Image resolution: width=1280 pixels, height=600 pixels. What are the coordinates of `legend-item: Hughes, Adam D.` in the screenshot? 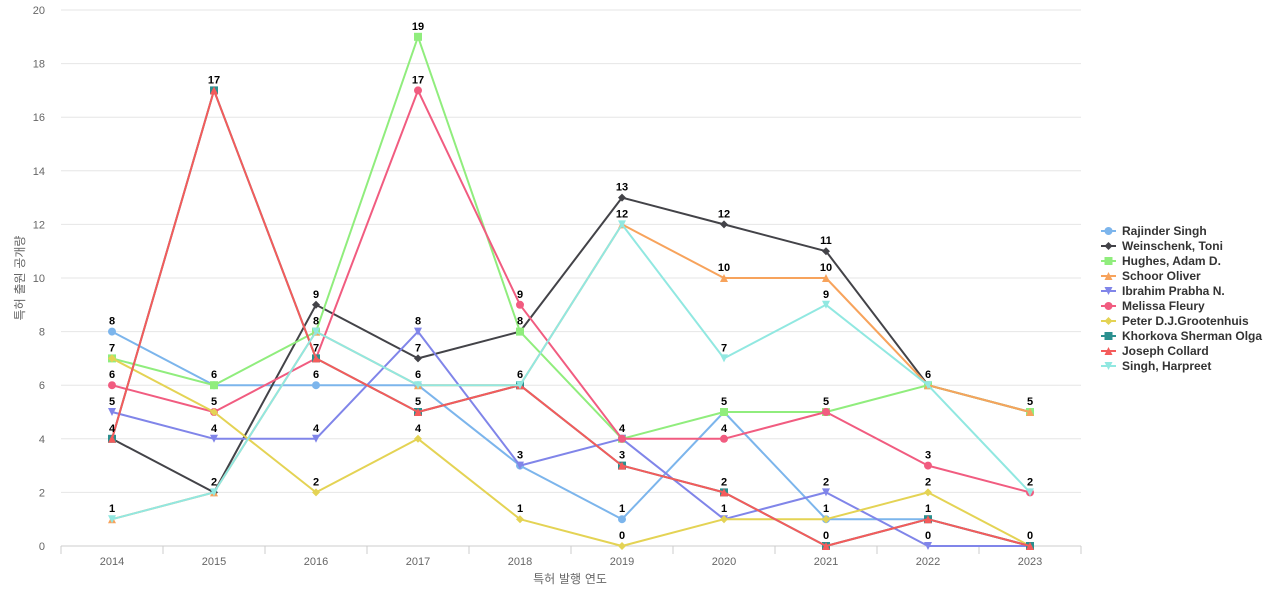 It's located at (1161, 261).